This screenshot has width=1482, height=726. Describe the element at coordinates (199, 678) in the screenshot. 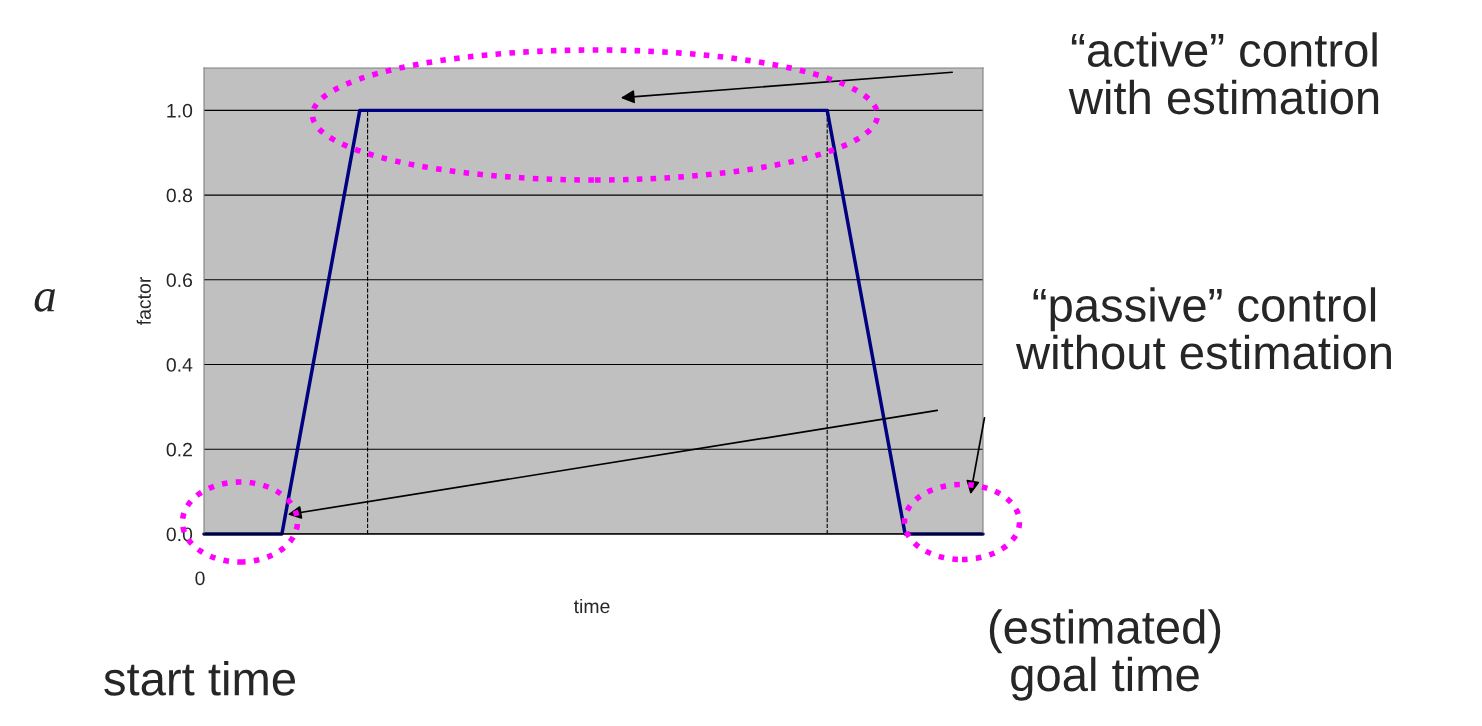

I see `text: start time` at that location.